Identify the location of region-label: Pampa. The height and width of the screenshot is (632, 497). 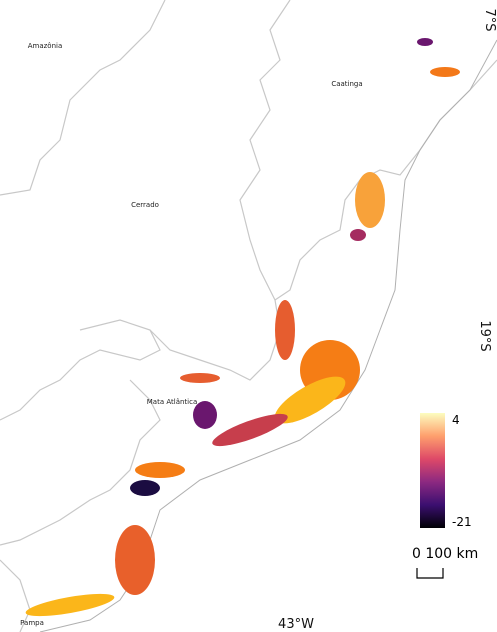
(32, 623).